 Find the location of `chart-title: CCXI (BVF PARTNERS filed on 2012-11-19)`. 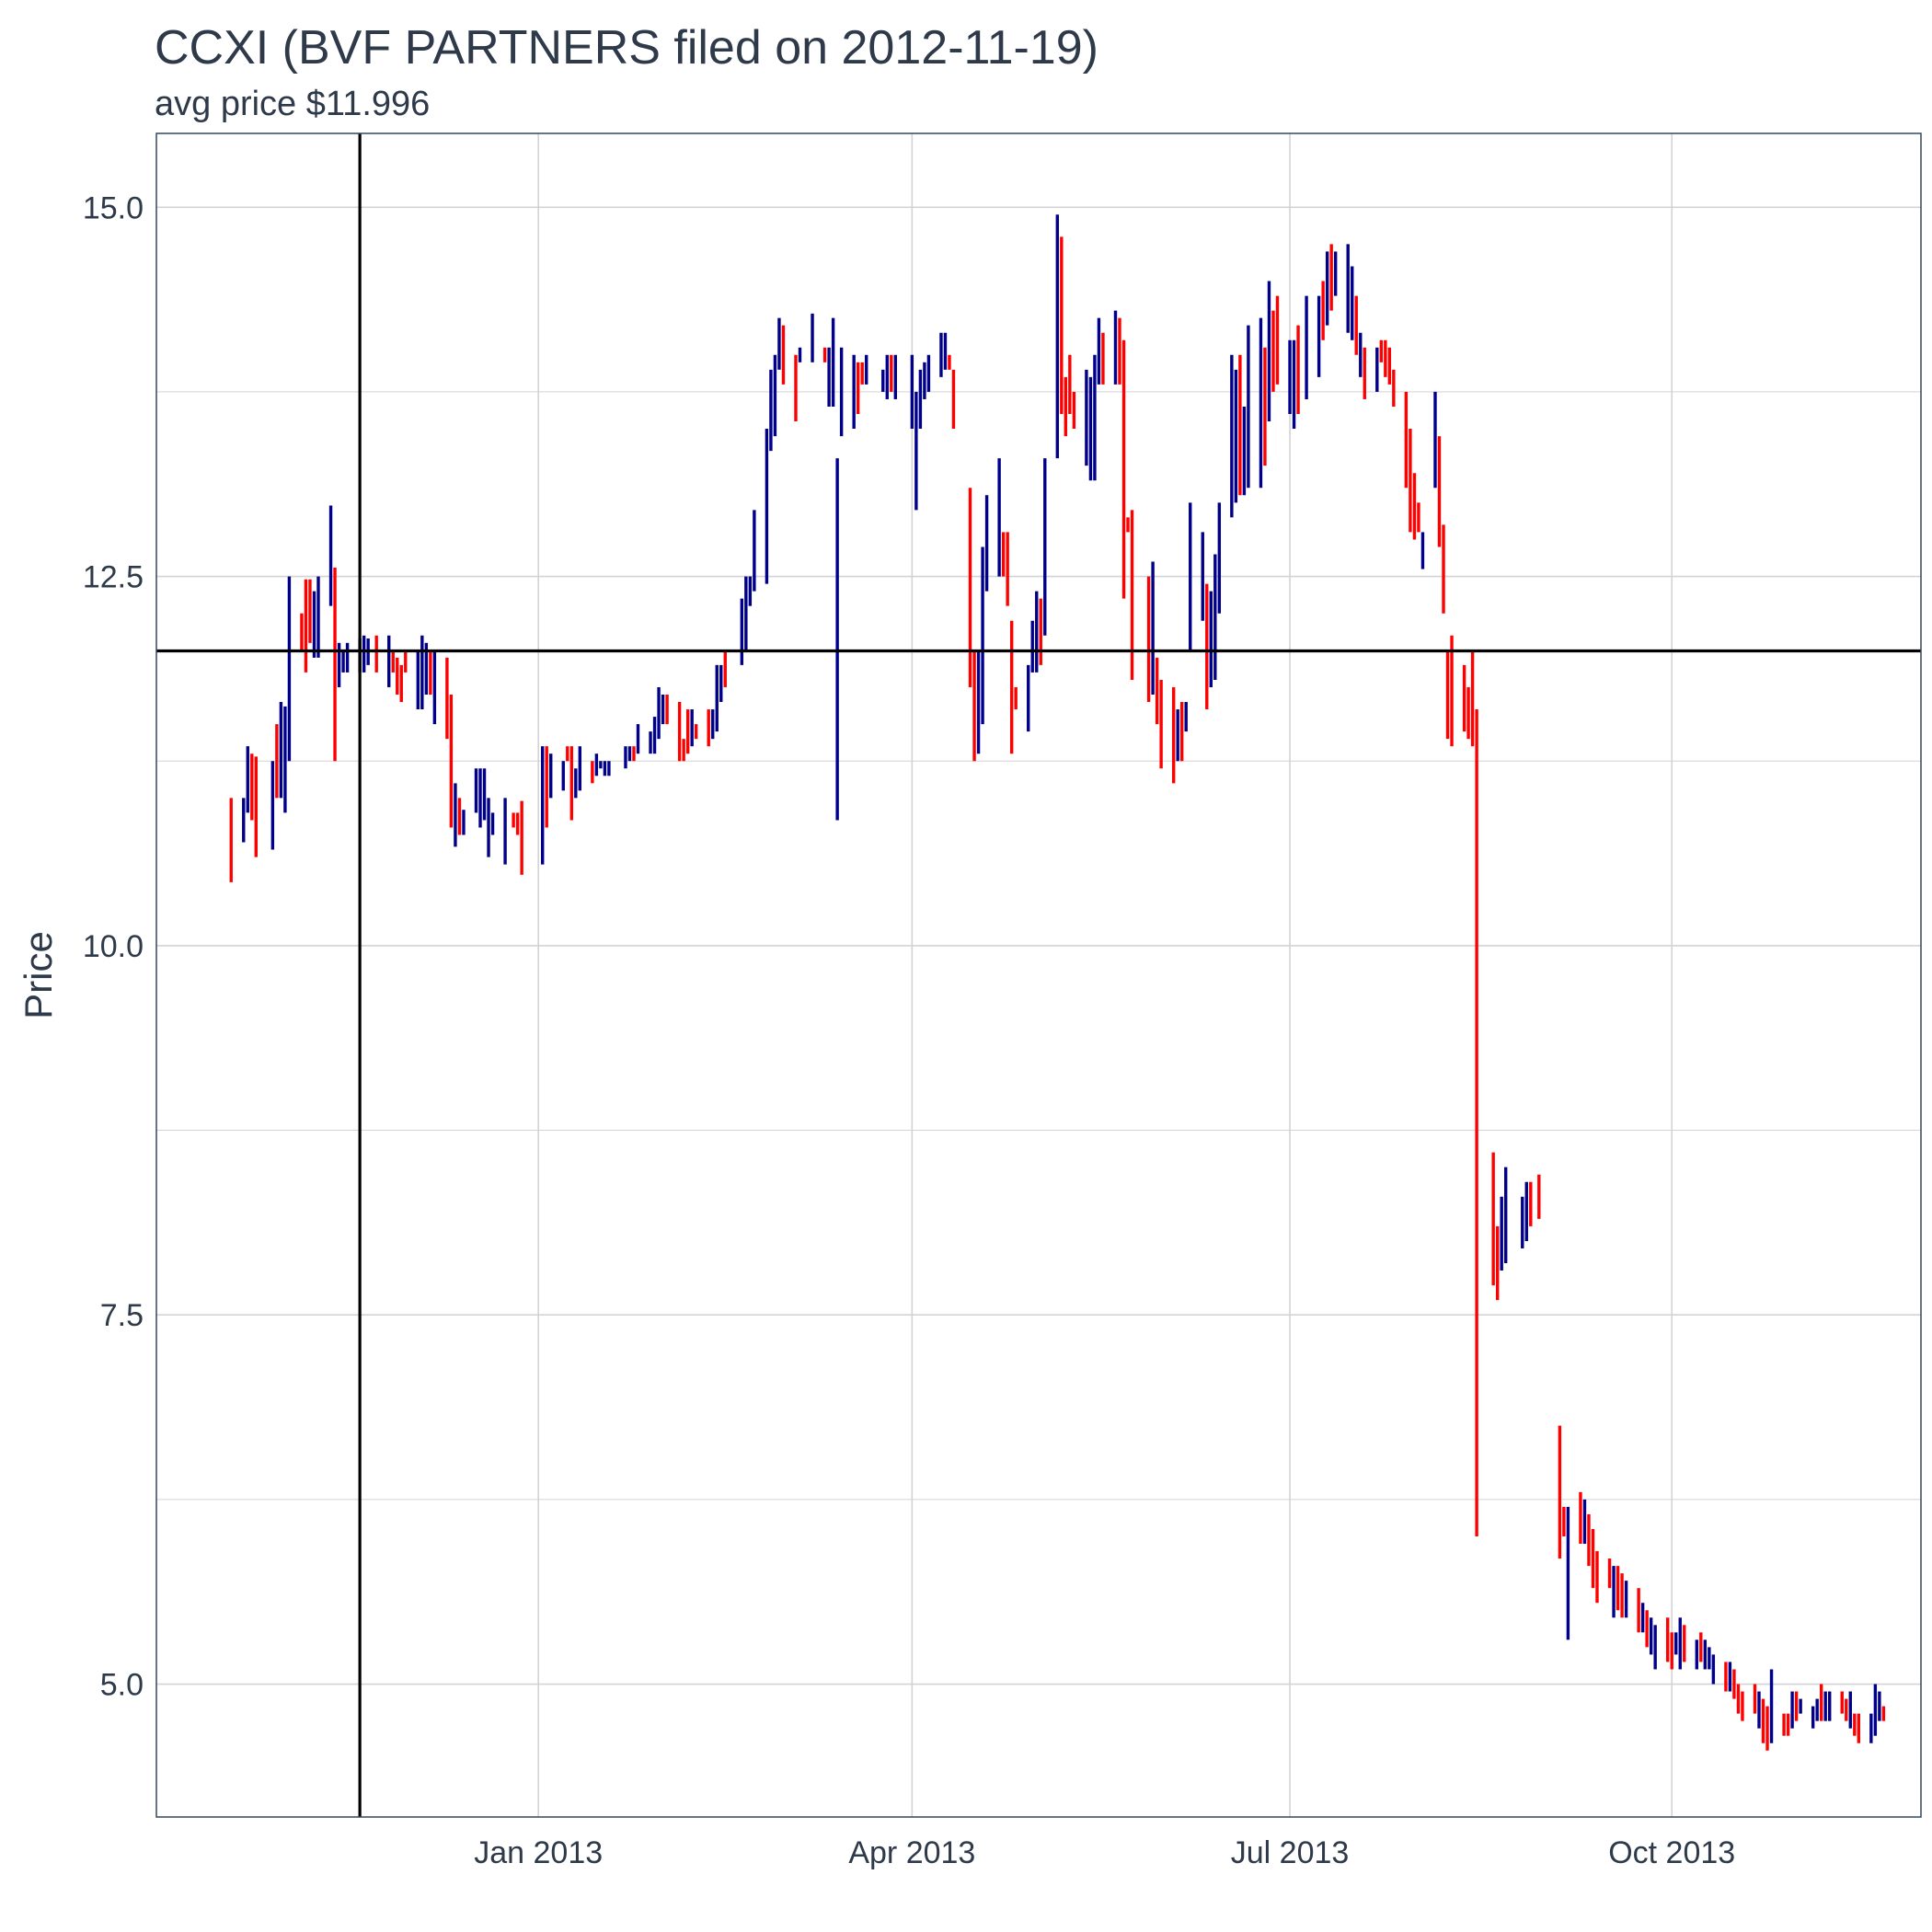

chart-title: CCXI (BVF PARTNERS filed on 2012-11-19) is located at coordinates (626, 48).